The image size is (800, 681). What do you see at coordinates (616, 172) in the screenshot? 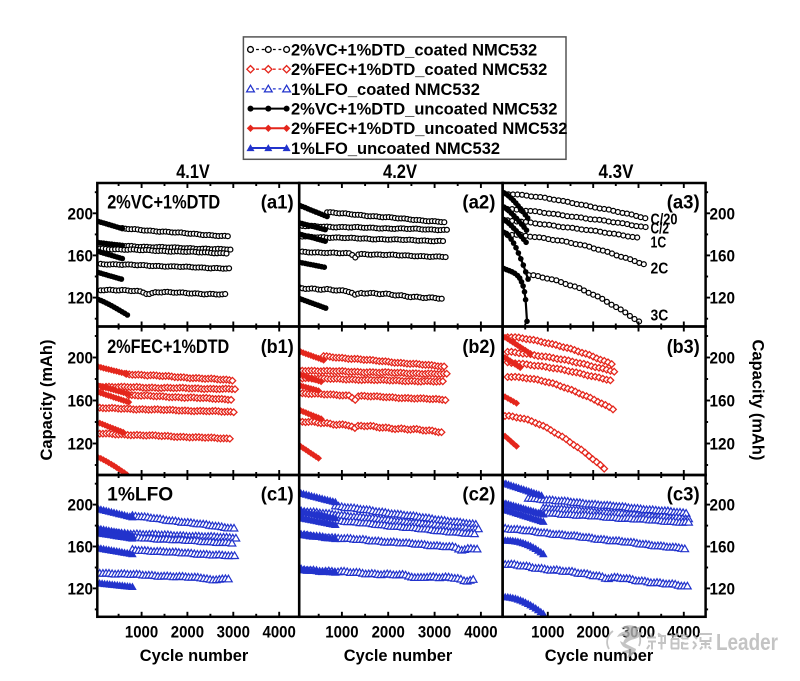
I see `svg-text: 4.3V` at bounding box center [616, 172].